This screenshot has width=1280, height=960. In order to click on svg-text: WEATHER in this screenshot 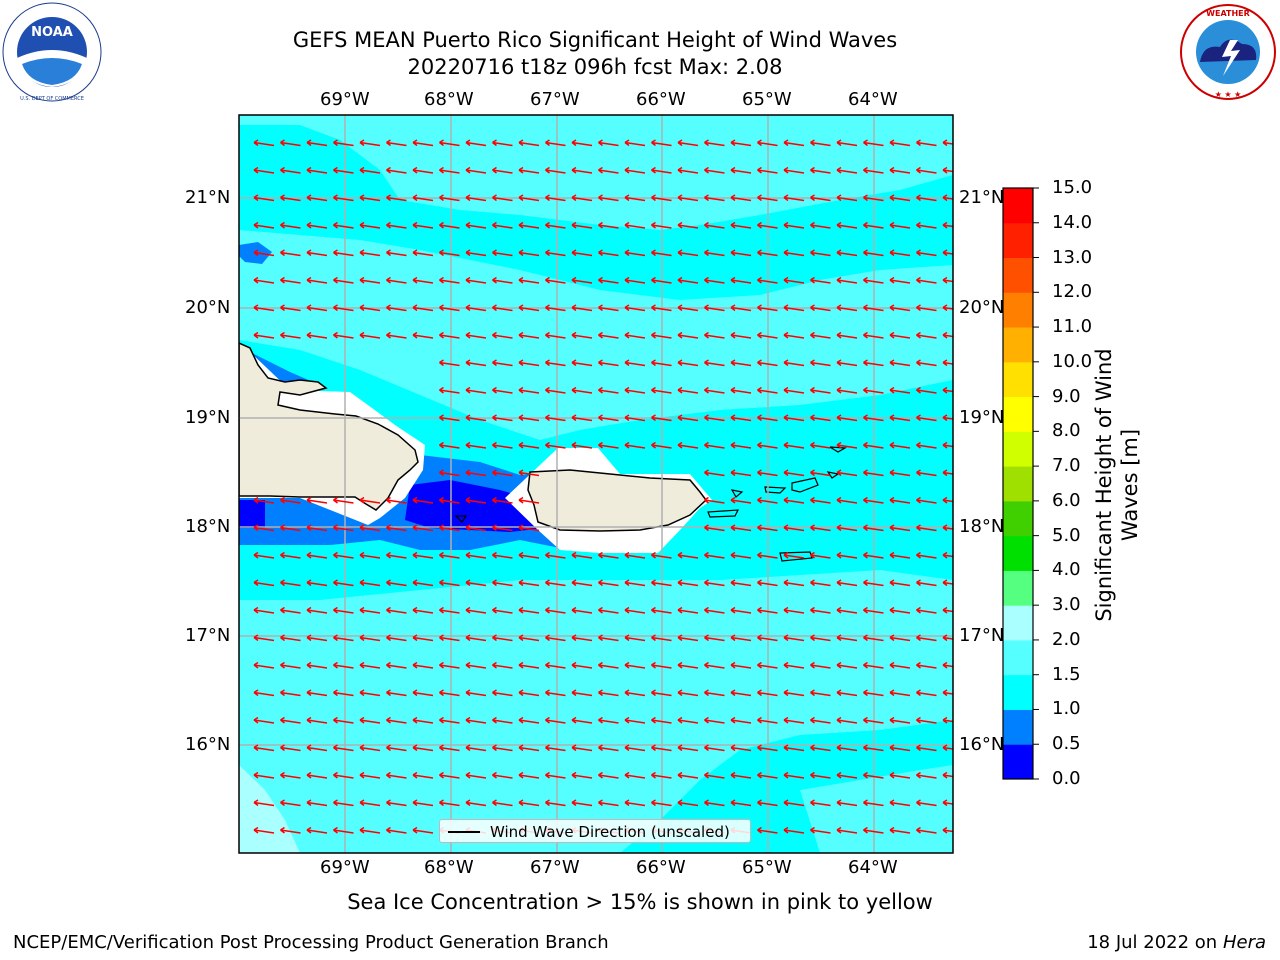, I will do `click(1228, 13)`.